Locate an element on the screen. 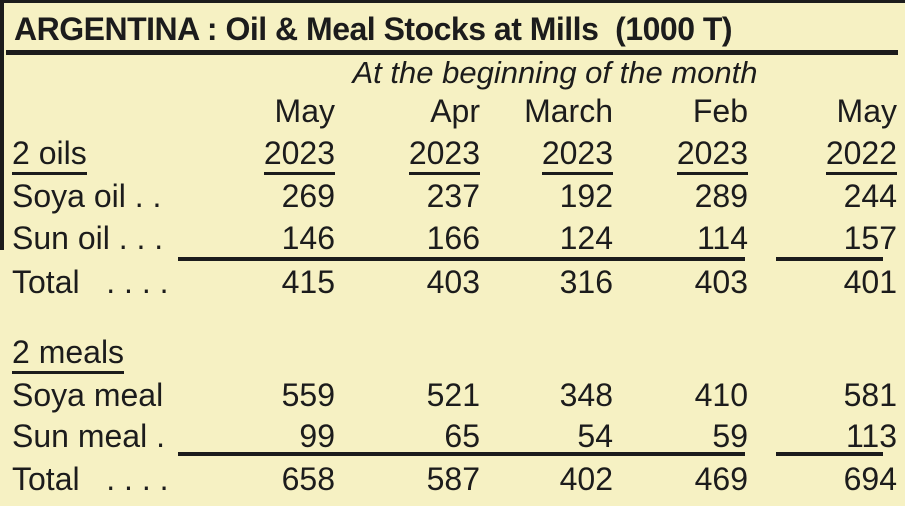  totals-rule-oils-lastcol is located at coordinates (829, 259).